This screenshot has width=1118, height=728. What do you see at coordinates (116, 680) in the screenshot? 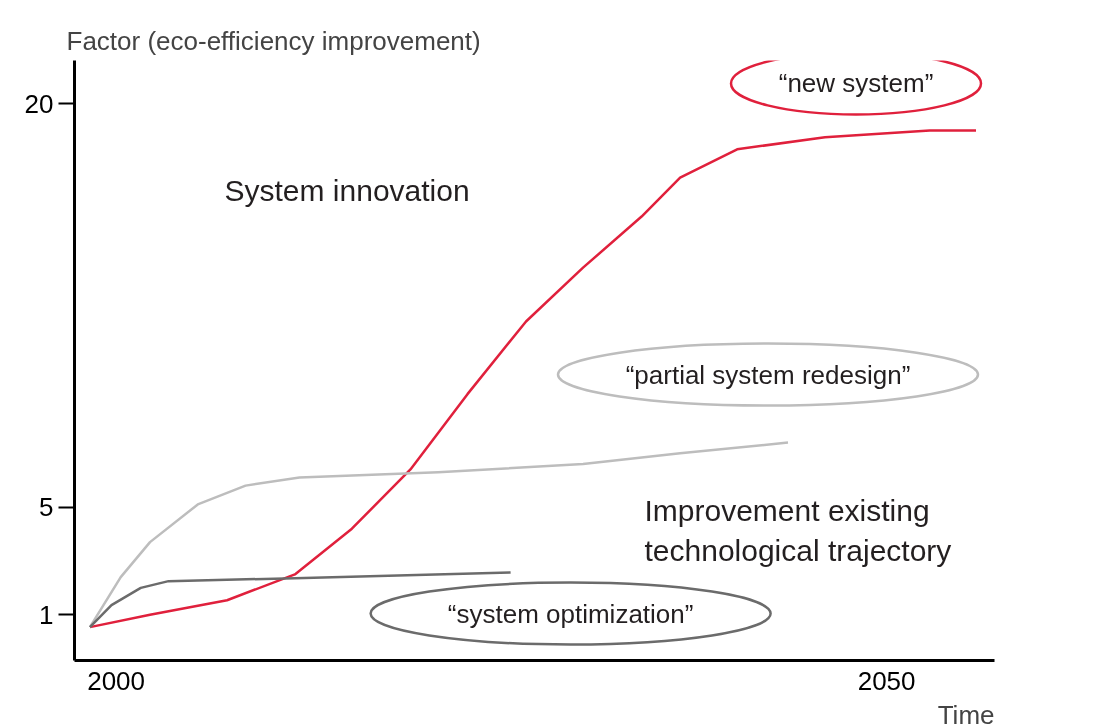
I see `x-tick-label: 2000` at bounding box center [116, 680].